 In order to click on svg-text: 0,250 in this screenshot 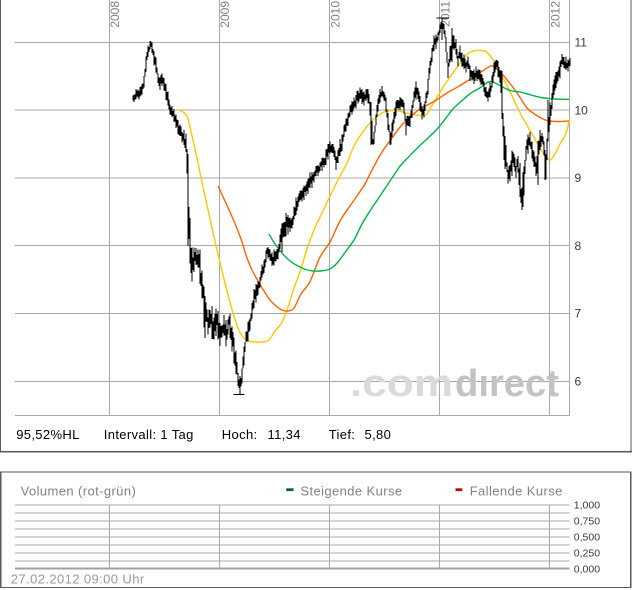, I will do `click(587, 554)`.